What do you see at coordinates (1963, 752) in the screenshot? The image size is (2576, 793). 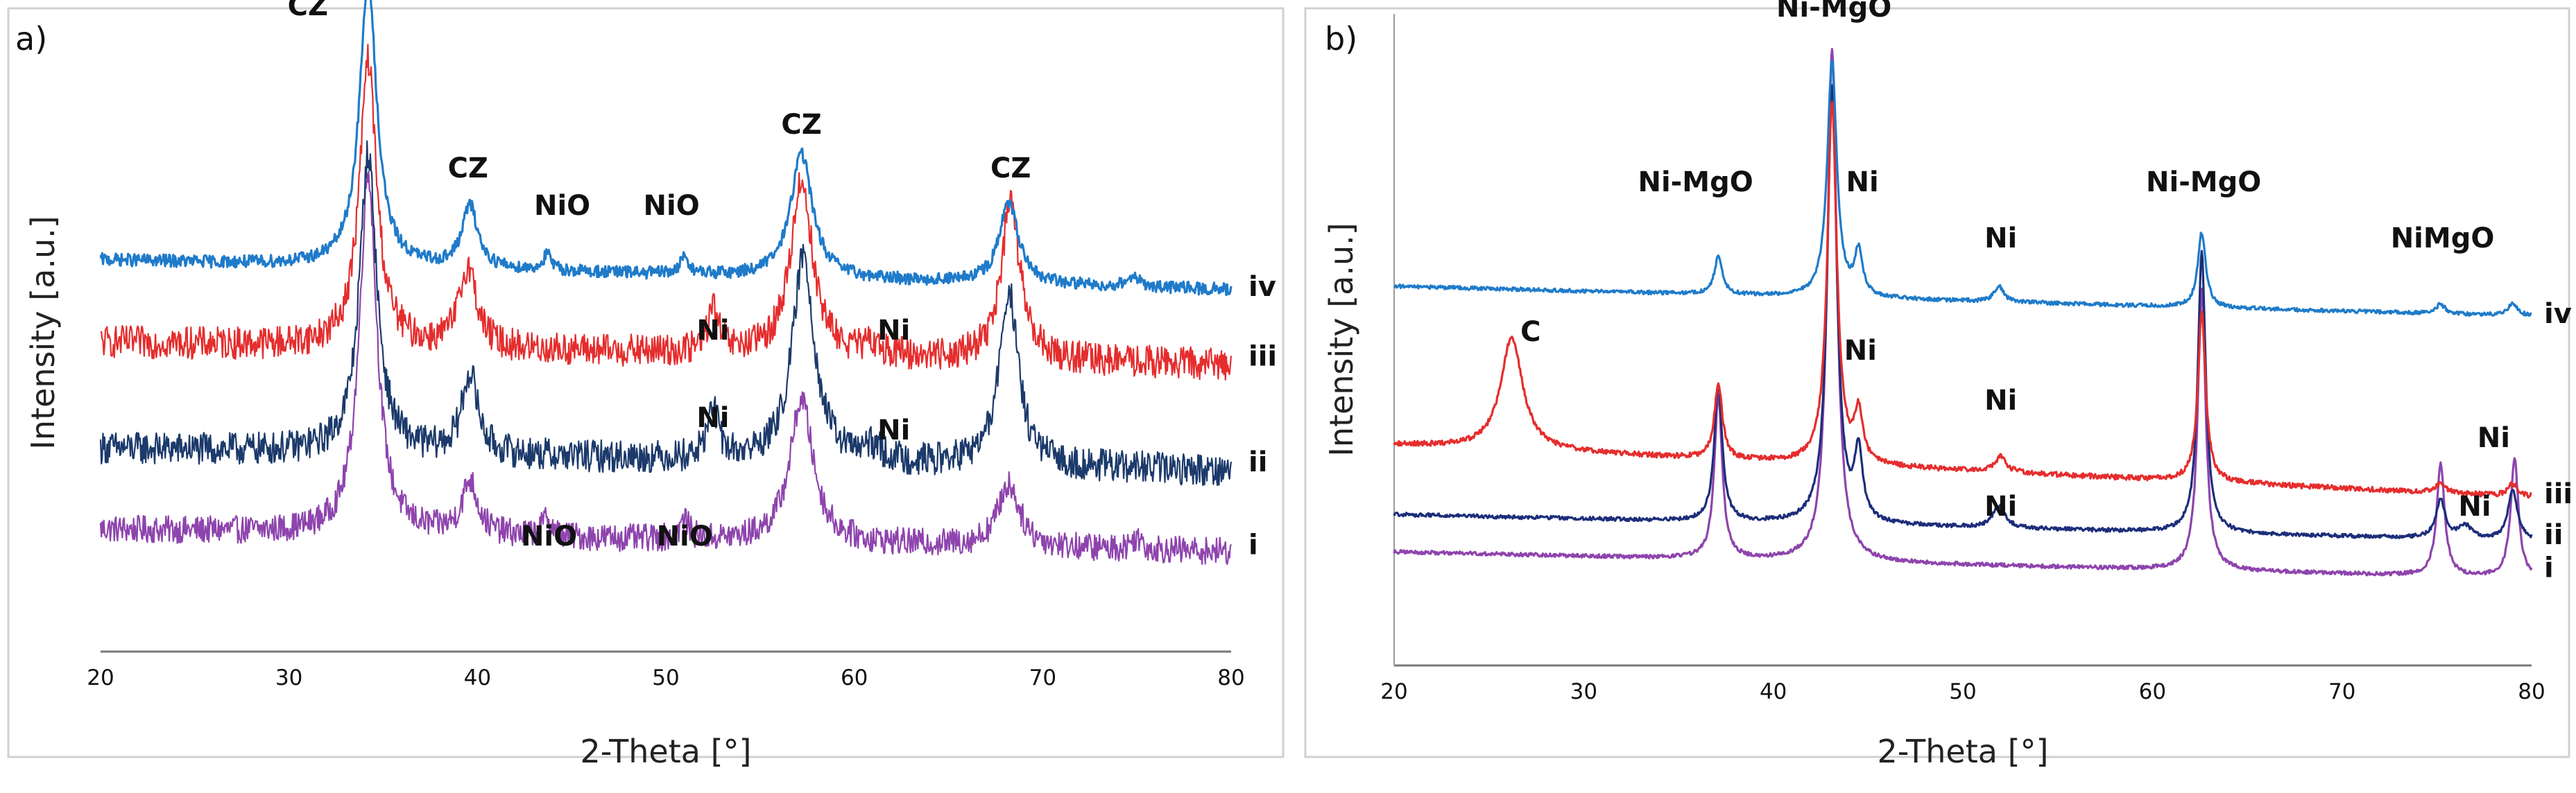 I see `panel-b-x-axis-label: 2-Theta [°]` at bounding box center [1963, 752].